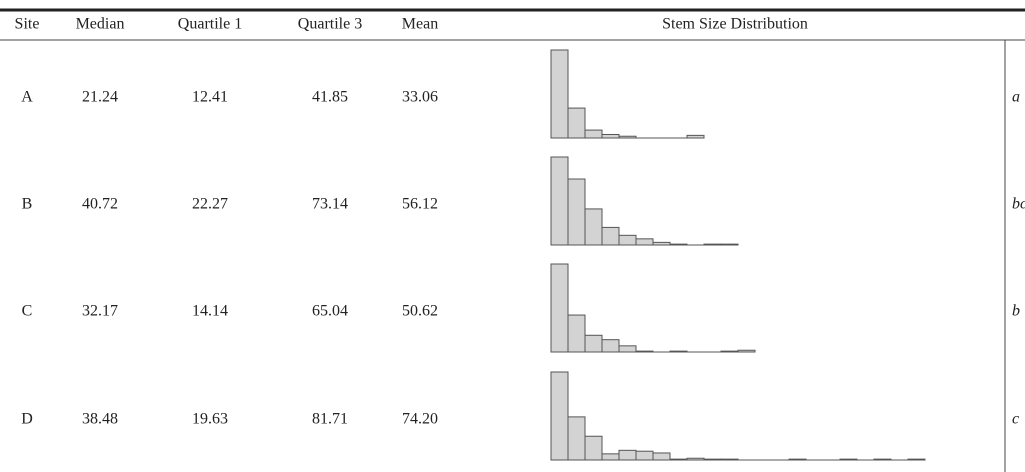 Image resolution: width=1025 pixels, height=472 pixels. What do you see at coordinates (27, 97) in the screenshot?
I see `cell: A` at bounding box center [27, 97].